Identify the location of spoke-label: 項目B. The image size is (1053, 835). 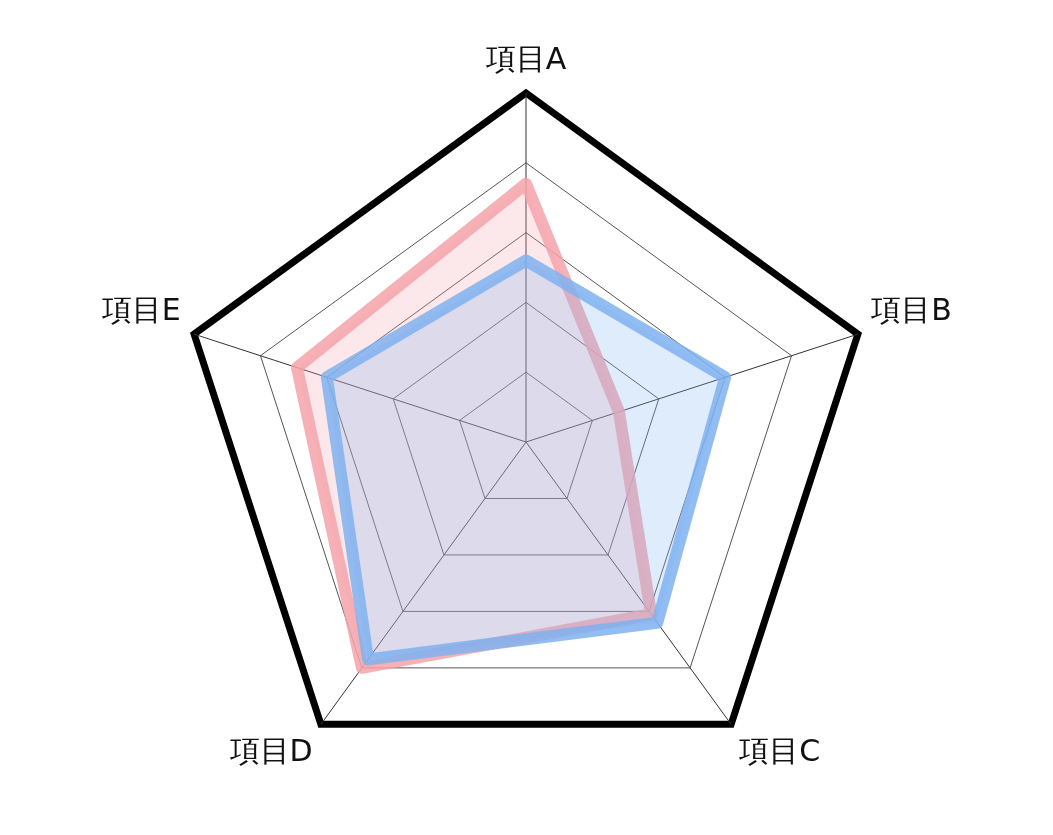
(911, 309).